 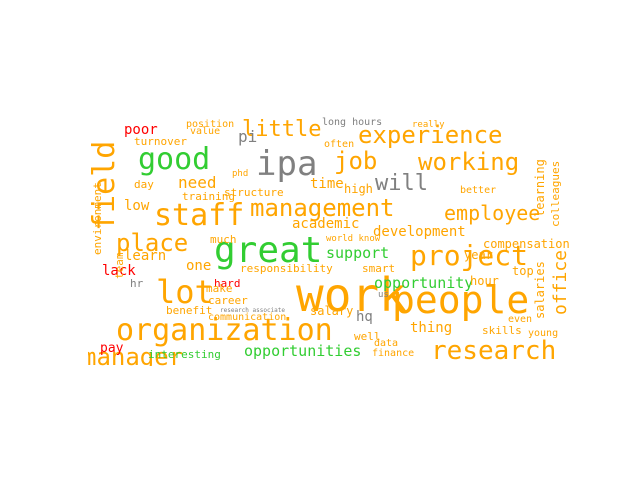 What do you see at coordinates (189, 310) in the screenshot?
I see `word-benefit: benefit` at bounding box center [189, 310].